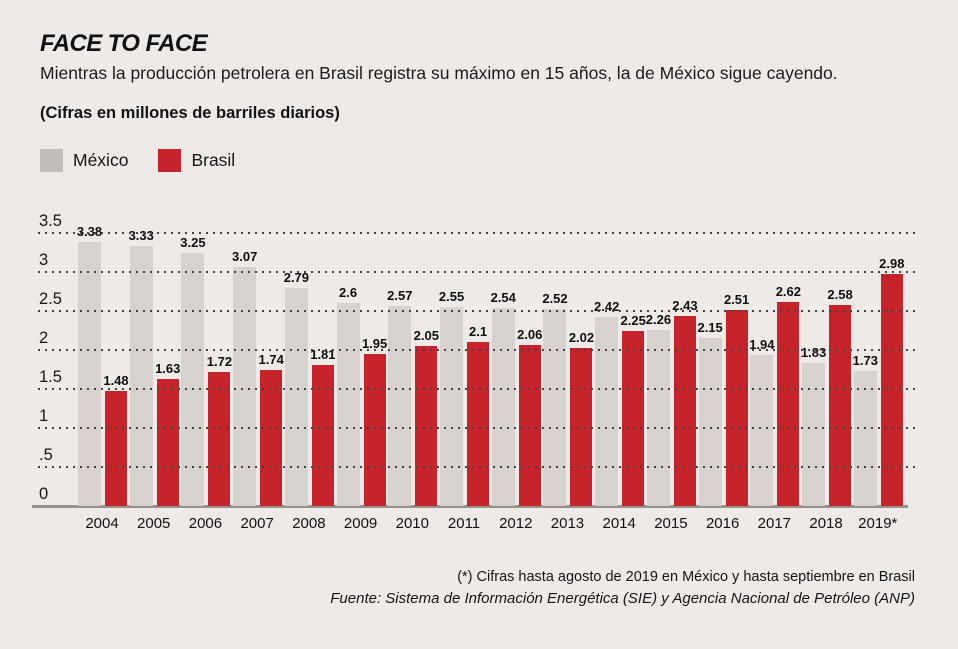 The width and height of the screenshot is (958, 649). I want to click on value-label: 2.54, so click(503, 297).